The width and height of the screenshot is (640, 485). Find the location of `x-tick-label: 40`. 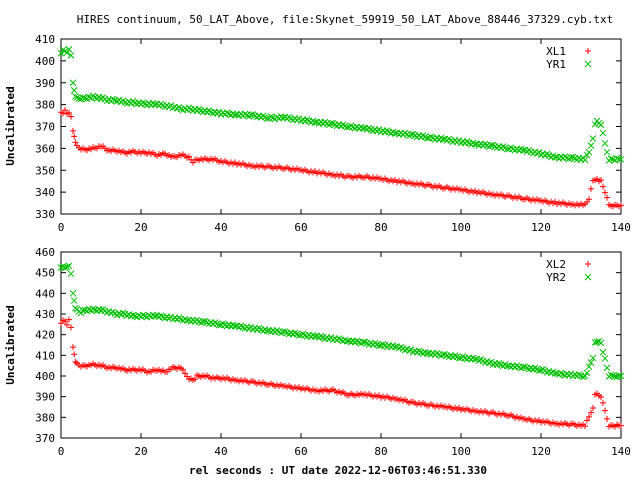

x-tick-label: 40 is located at coordinates (220, 451).